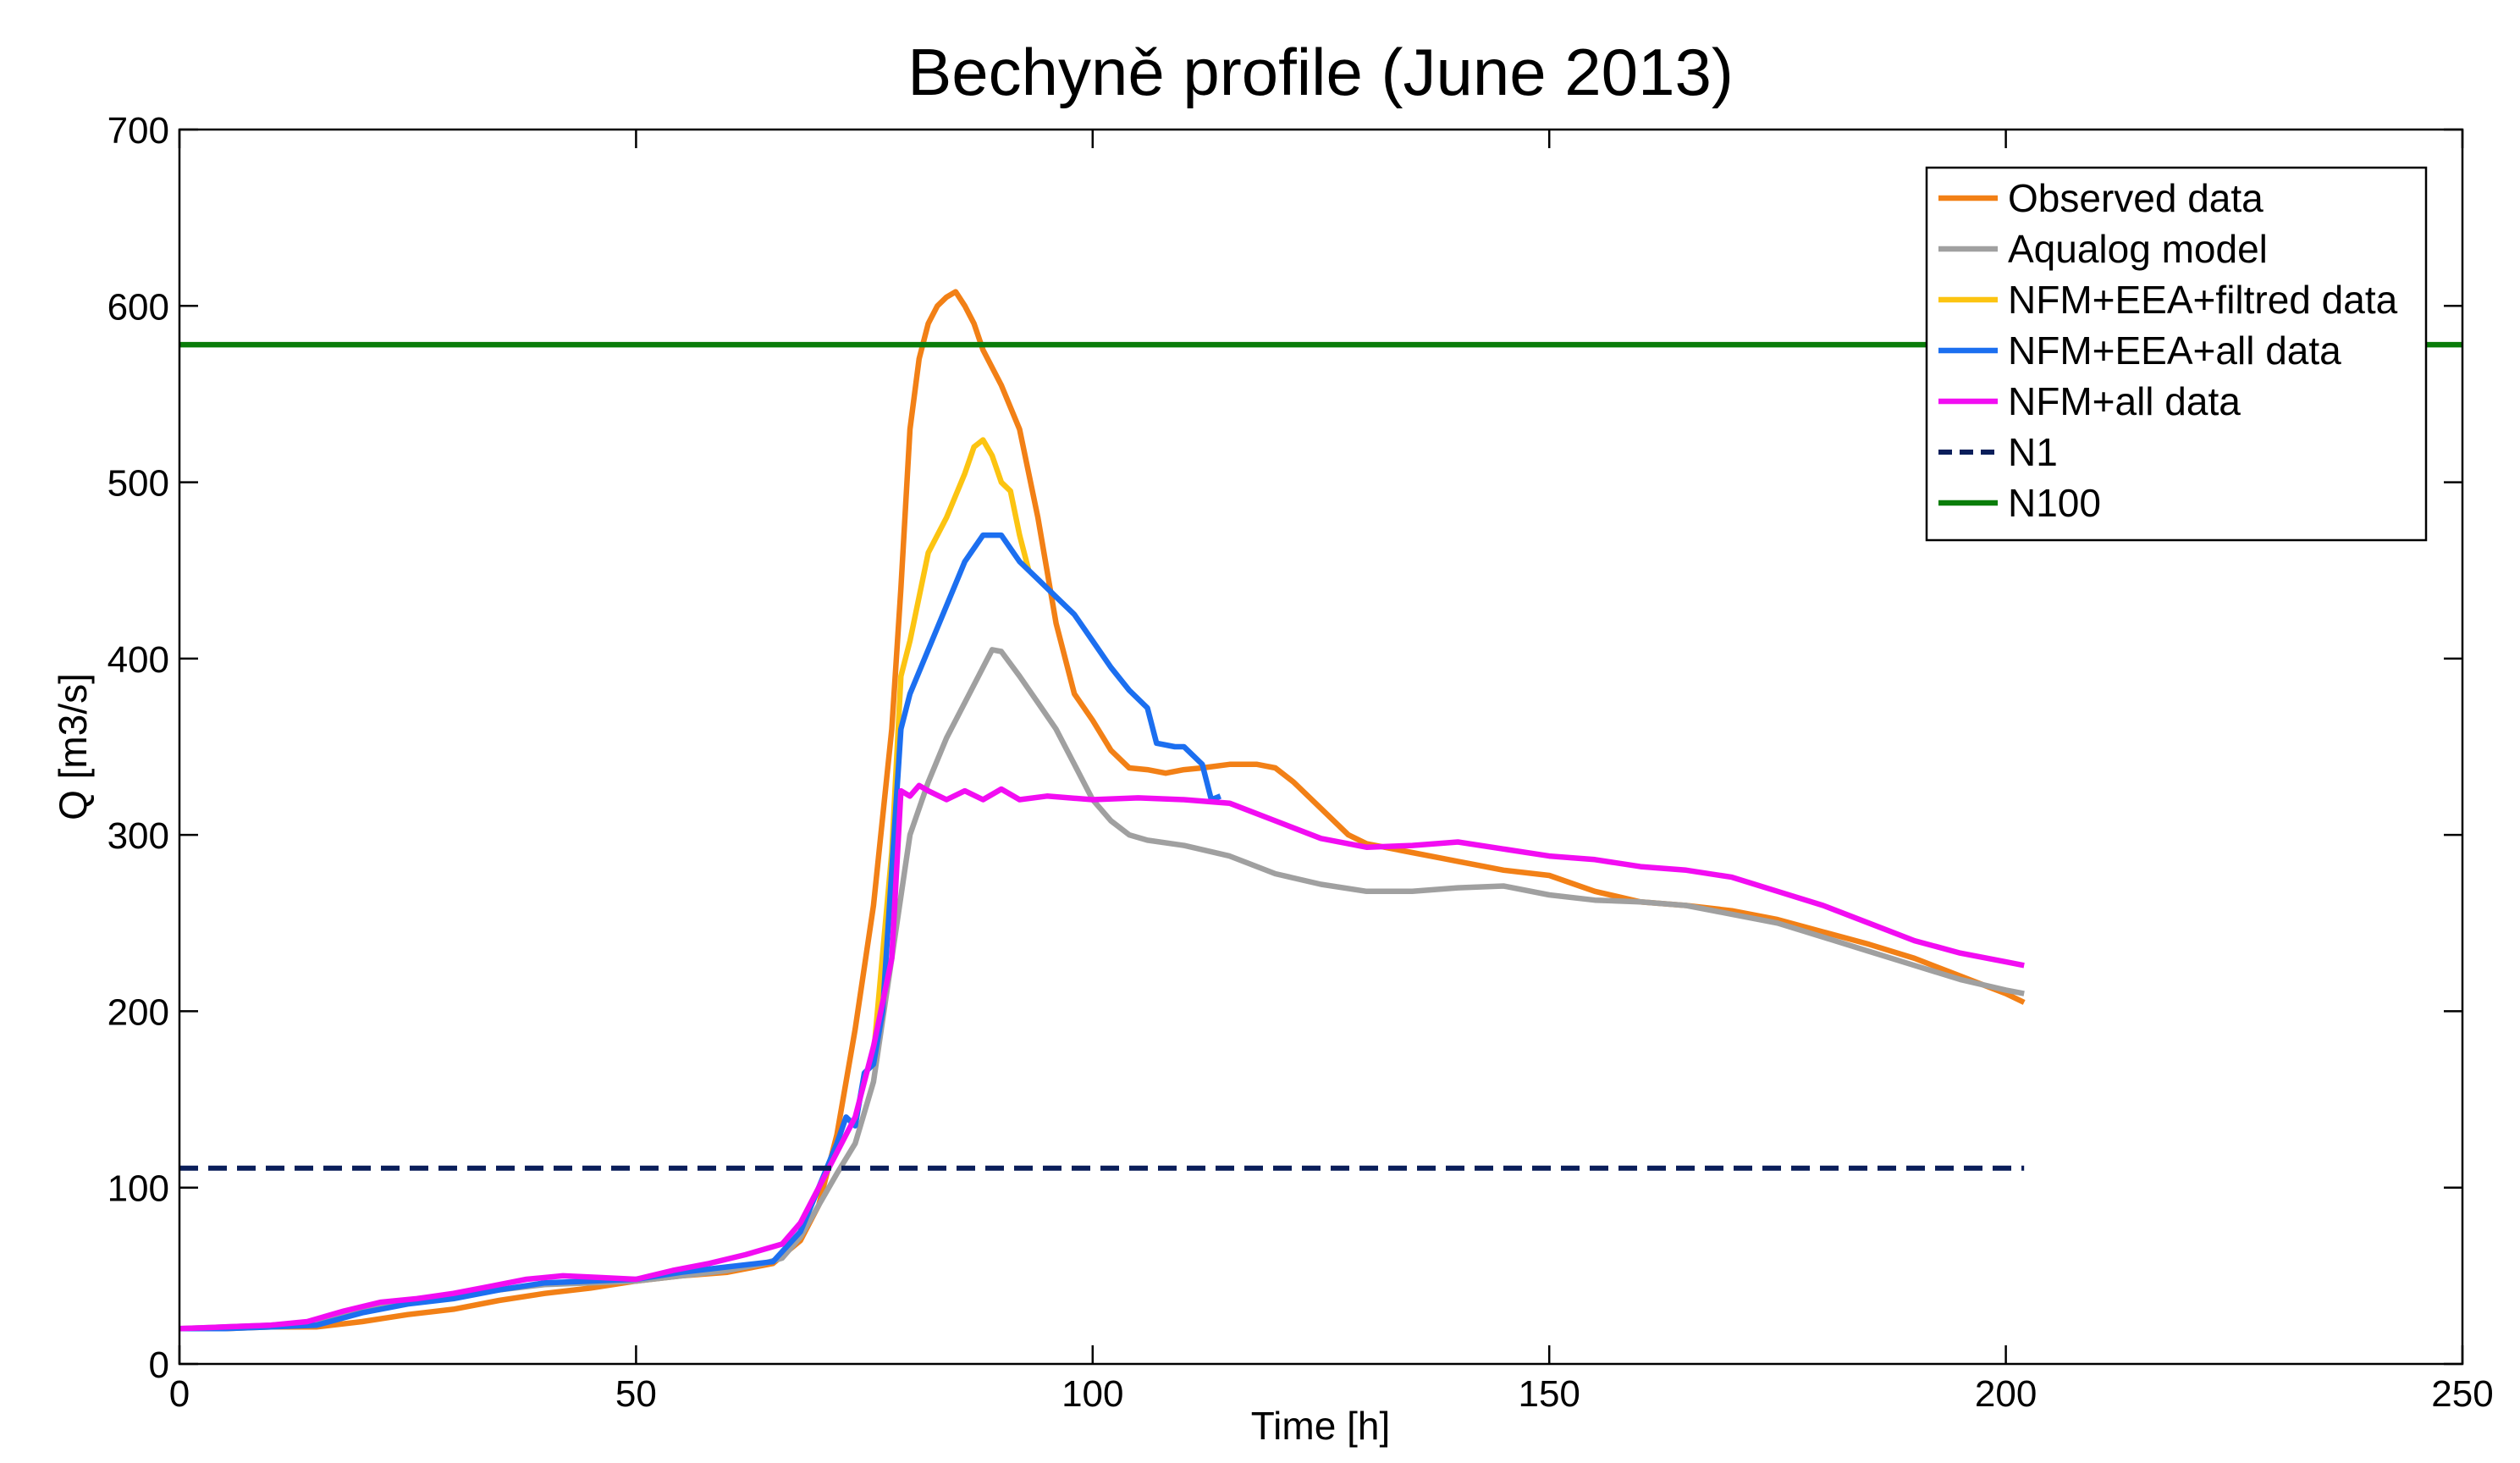 Image resolution: width=2520 pixels, height=1463 pixels. Describe the element at coordinates (1549, 1394) in the screenshot. I see `x-tick-label: 150` at that location.